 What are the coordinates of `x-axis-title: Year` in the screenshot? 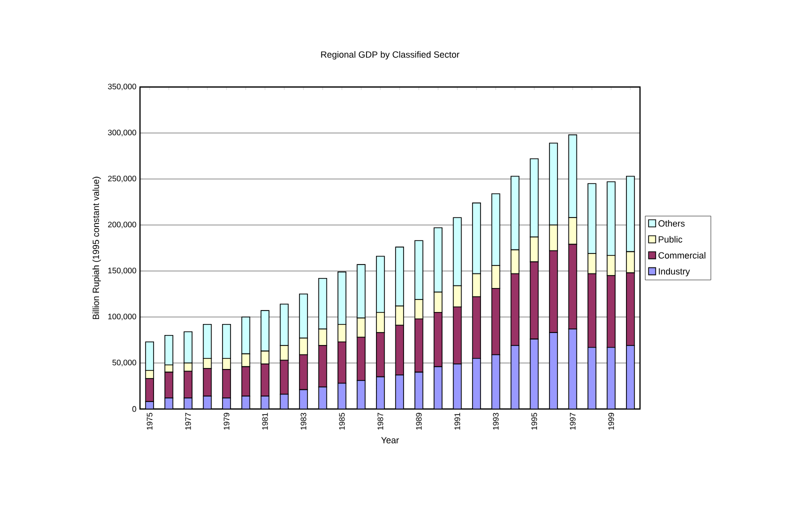 It's located at (390, 440).